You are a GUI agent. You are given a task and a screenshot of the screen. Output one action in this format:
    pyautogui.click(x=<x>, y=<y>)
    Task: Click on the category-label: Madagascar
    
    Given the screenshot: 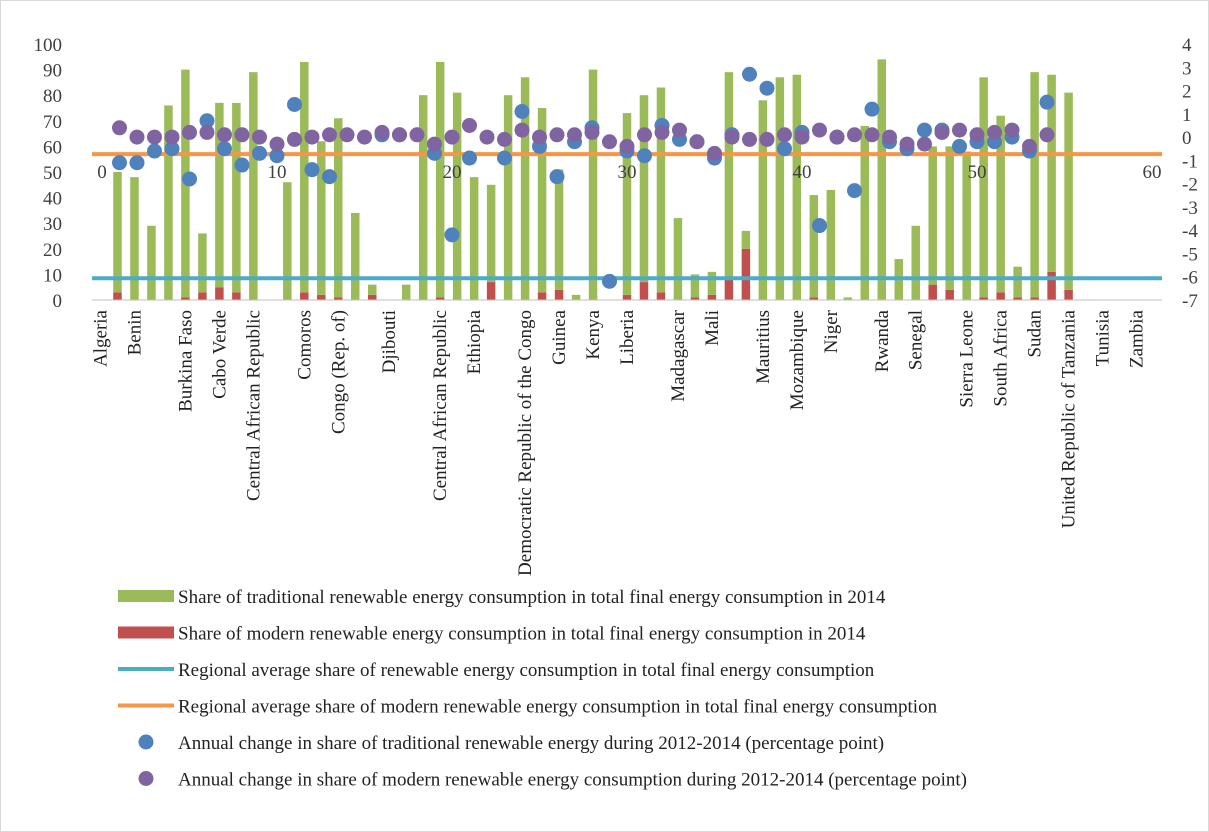 What is the action you would take?
    pyautogui.click(x=678, y=355)
    